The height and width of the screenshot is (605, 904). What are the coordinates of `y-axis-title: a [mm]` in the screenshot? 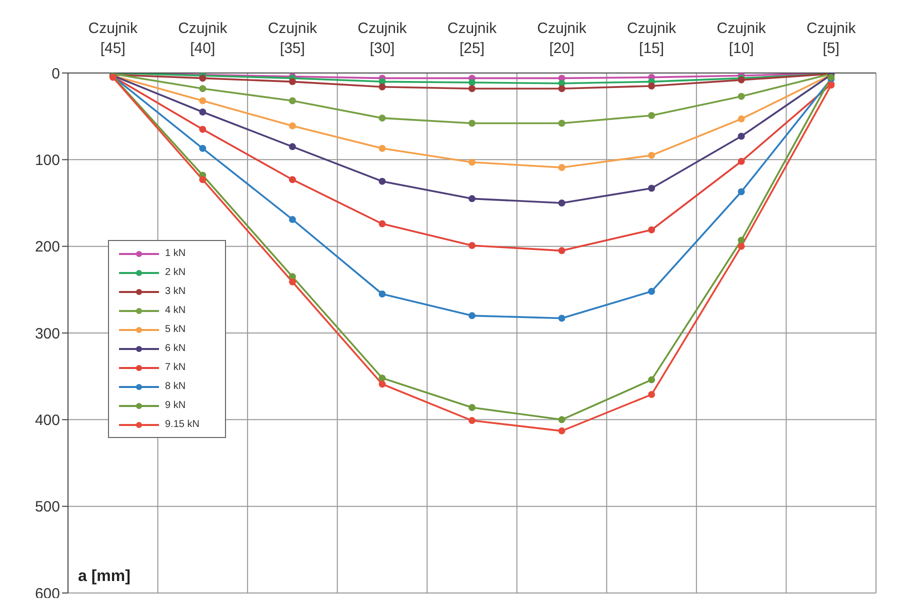 It's located at (104, 576).